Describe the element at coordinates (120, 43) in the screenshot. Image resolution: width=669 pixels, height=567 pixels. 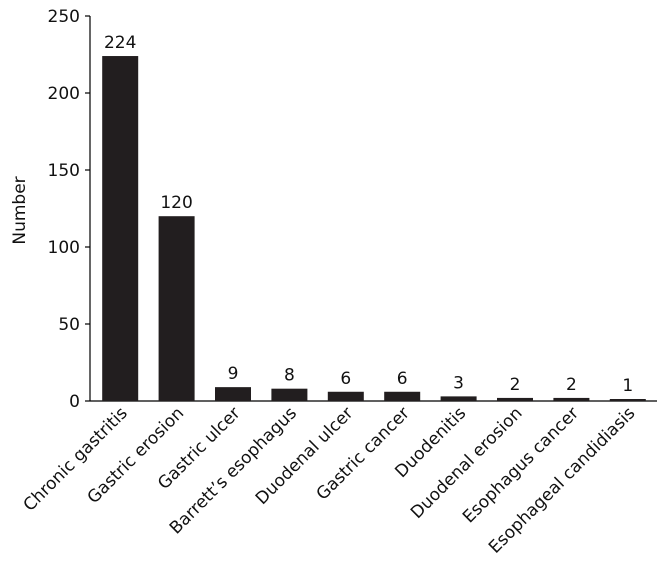
I see `bar-value-label: 224` at that location.